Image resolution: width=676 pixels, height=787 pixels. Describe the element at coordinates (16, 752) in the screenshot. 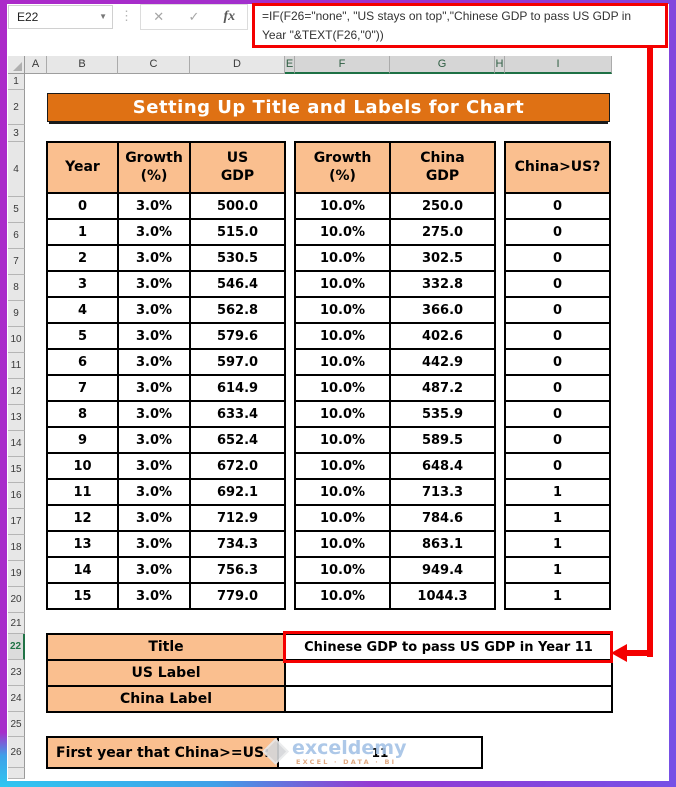

I see `row-header-26: 26` at that location.